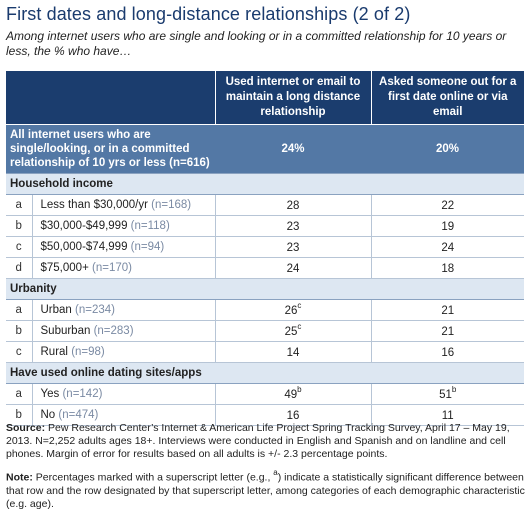 This screenshot has width=530, height=517. I want to click on row-label-cell: Rural (n=98), so click(124, 352).